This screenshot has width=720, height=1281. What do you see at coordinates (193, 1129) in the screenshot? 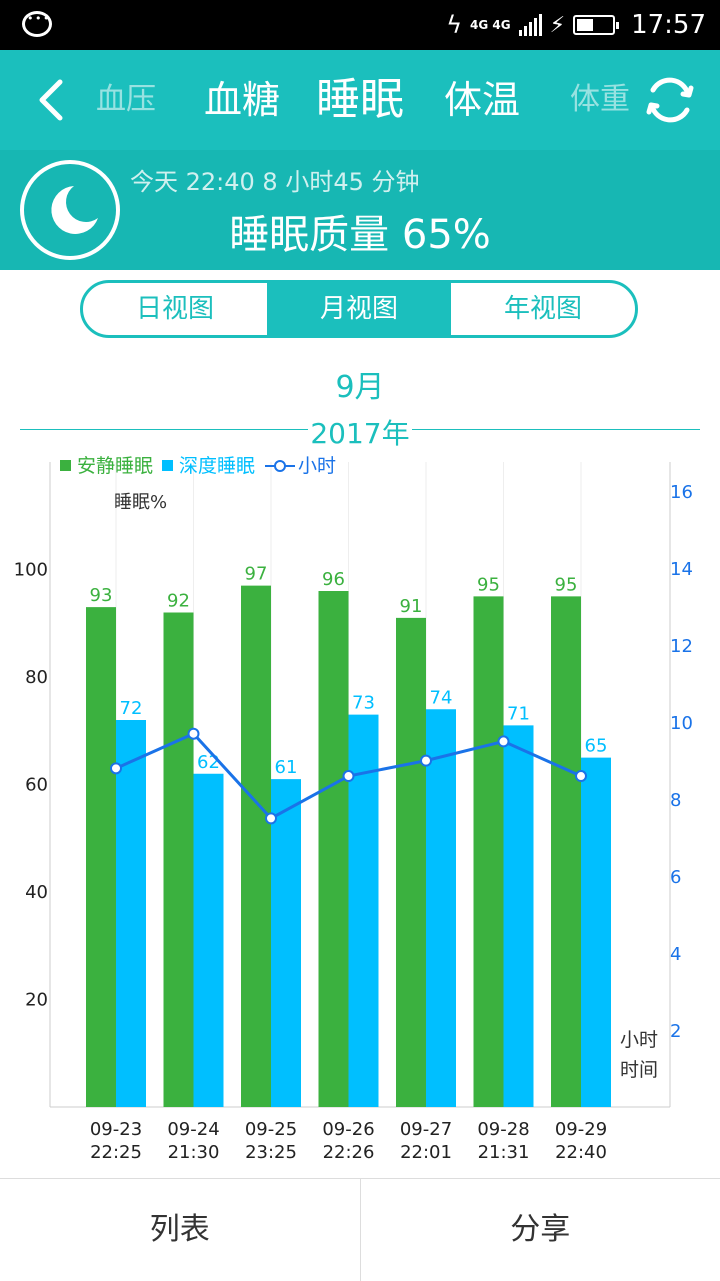
I see `x-tick-date: 09-24` at bounding box center [193, 1129].